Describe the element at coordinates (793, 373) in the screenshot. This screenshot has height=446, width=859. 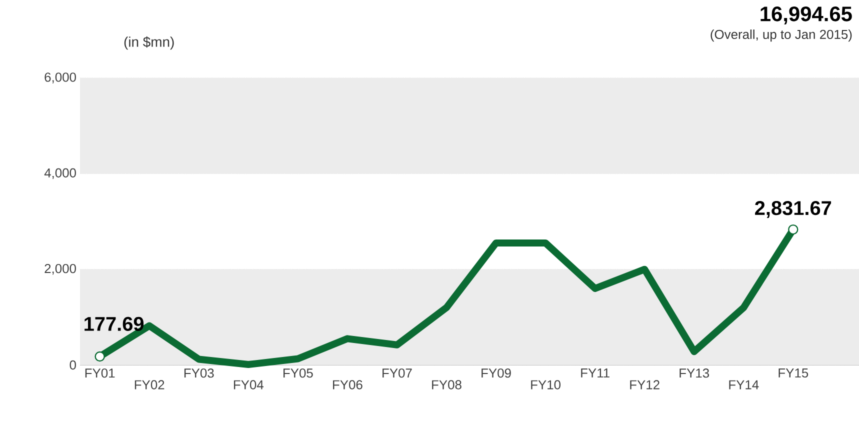
I see `x-tick-label: FY15` at that location.